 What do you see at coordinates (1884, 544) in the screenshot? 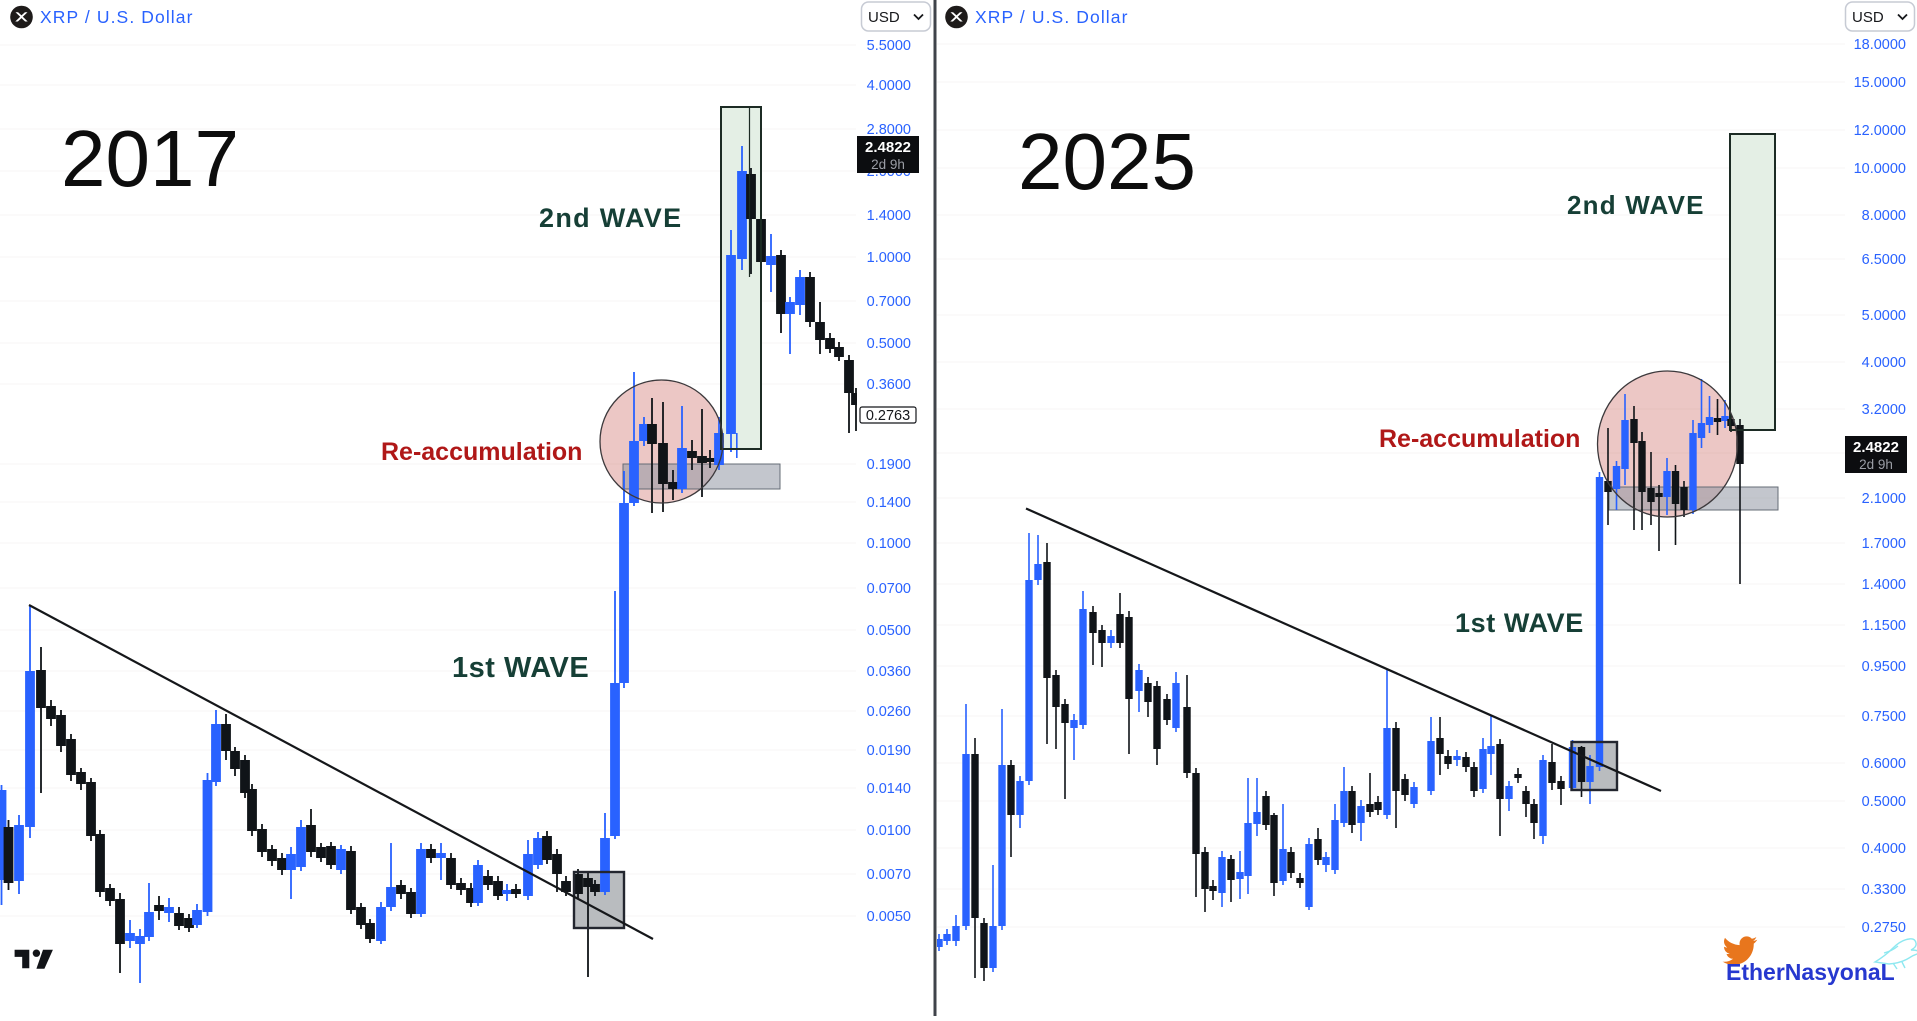
I see `svg-text: 1.7000` at bounding box center [1884, 544].